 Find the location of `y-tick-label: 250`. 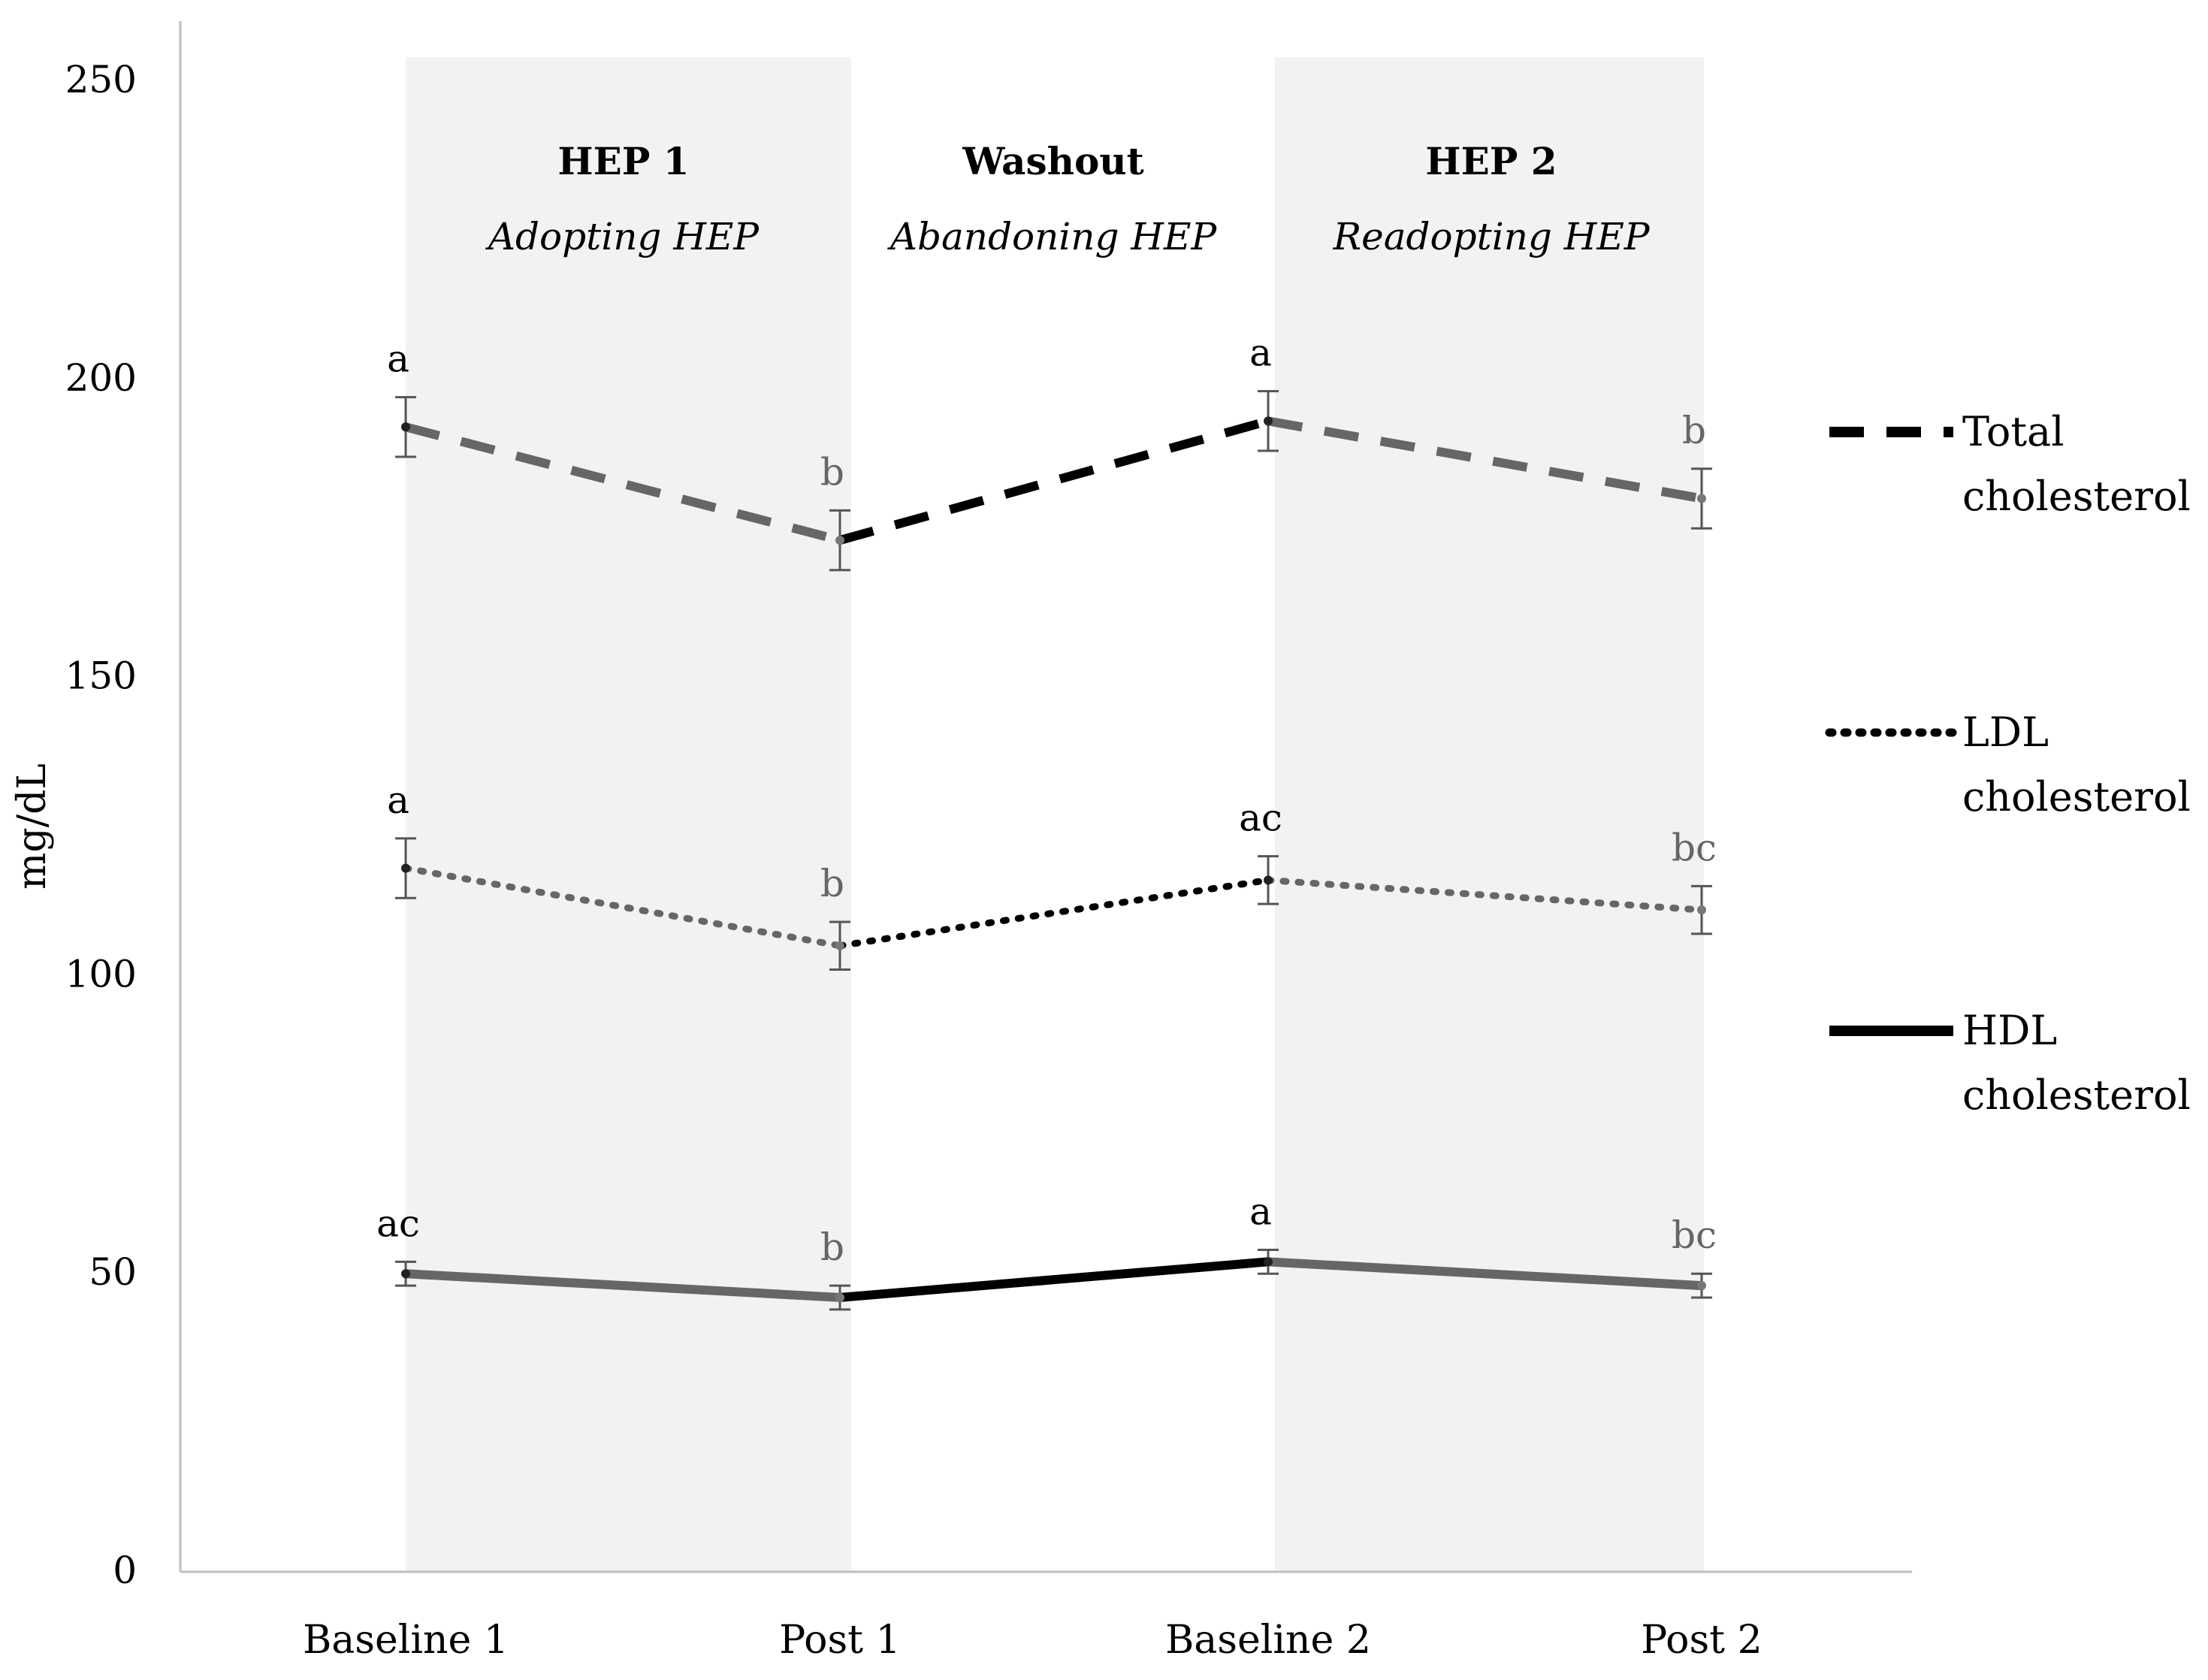

y-tick-label: 250 is located at coordinates (101, 79).